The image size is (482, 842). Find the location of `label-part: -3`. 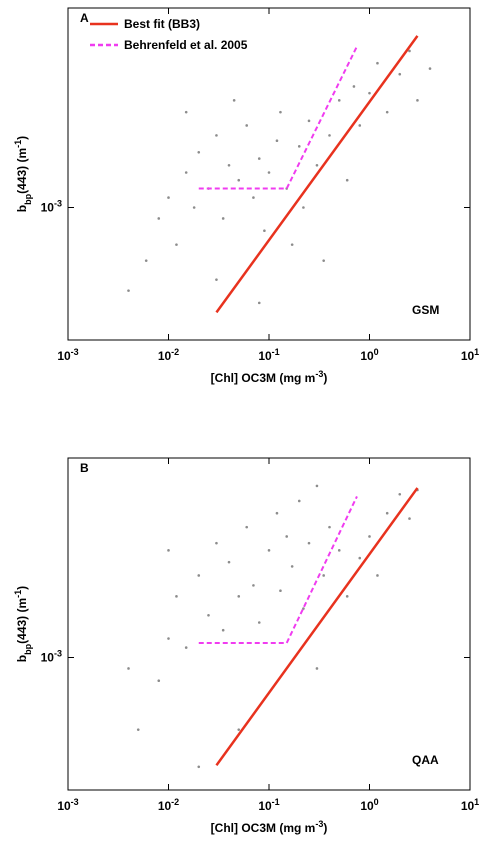

label-part: -3 is located at coordinates (319, 374).